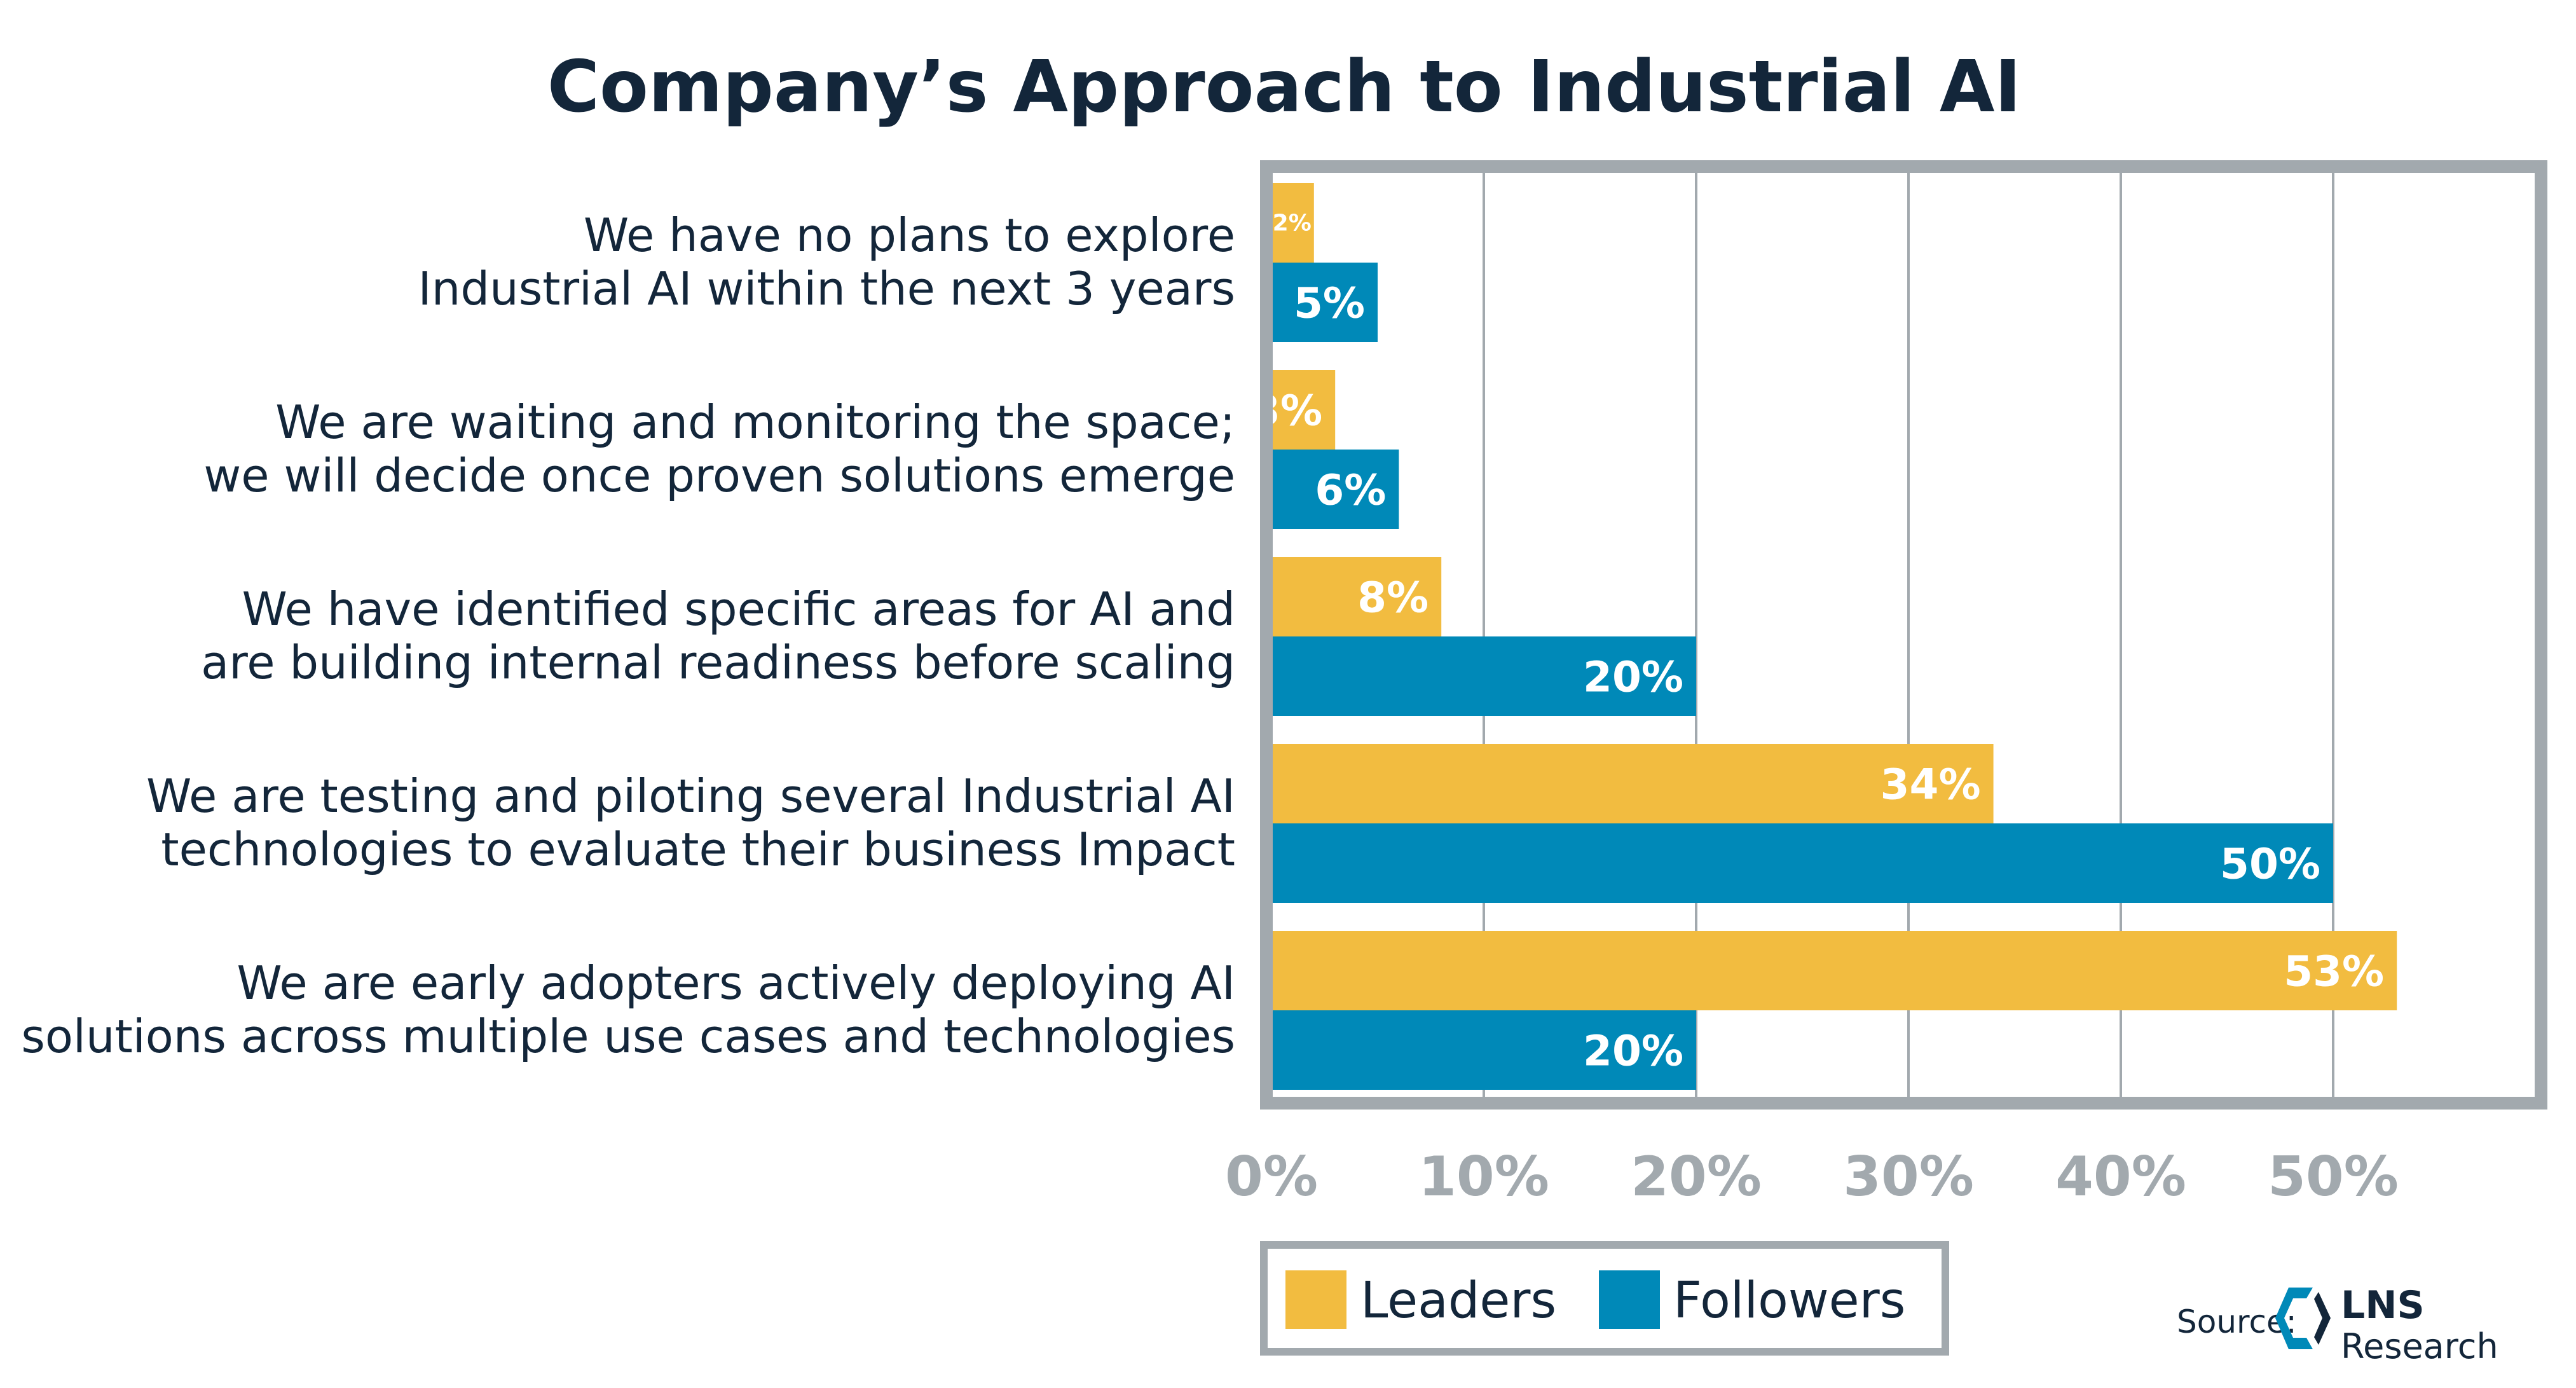 The height and width of the screenshot is (1388, 2576). I want to click on x-tick-label: 50%, so click(2333, 1177).